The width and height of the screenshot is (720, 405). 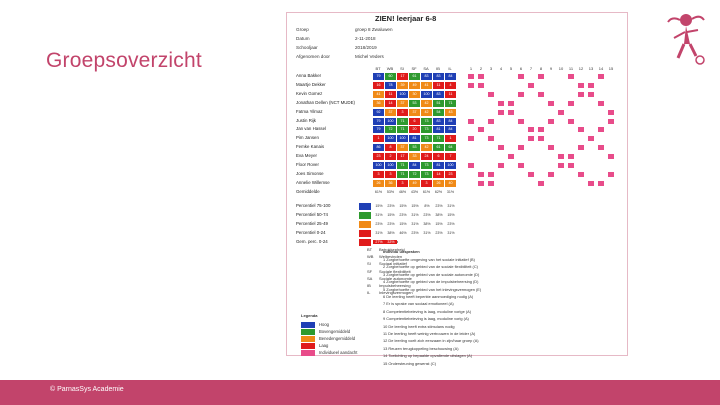 I want to click on column-header: SF, so click(x=414, y=68).